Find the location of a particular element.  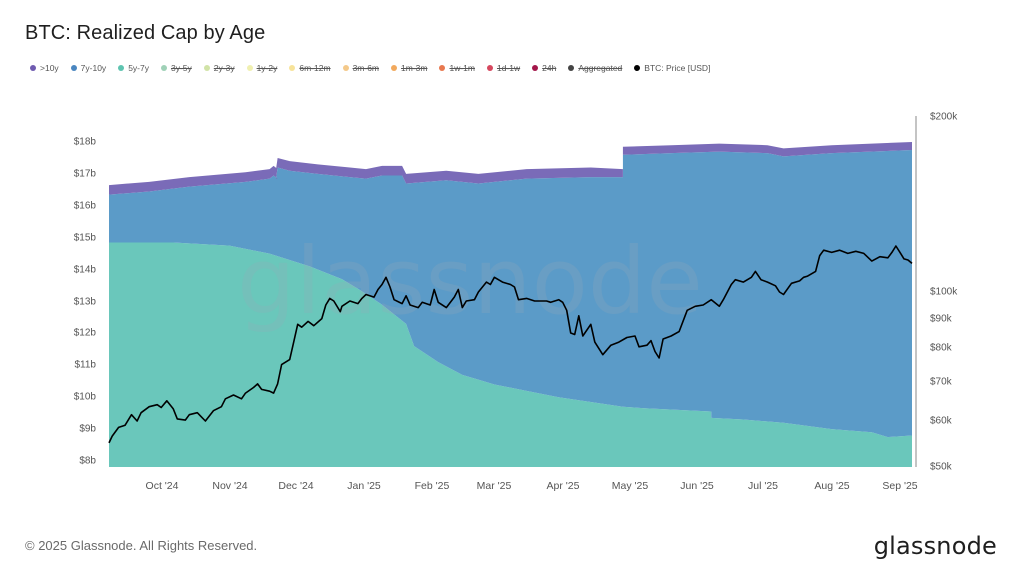

x-tick-label: Jan '25 is located at coordinates (364, 486).